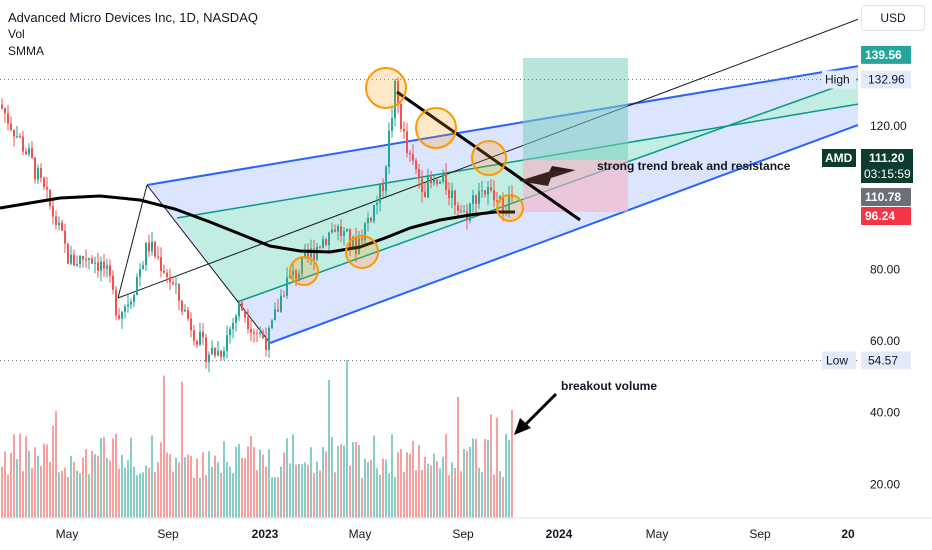 The width and height of the screenshot is (932, 550). Describe the element at coordinates (26, 51) in the screenshot. I see `smma-indicator-label: SMMA` at that location.